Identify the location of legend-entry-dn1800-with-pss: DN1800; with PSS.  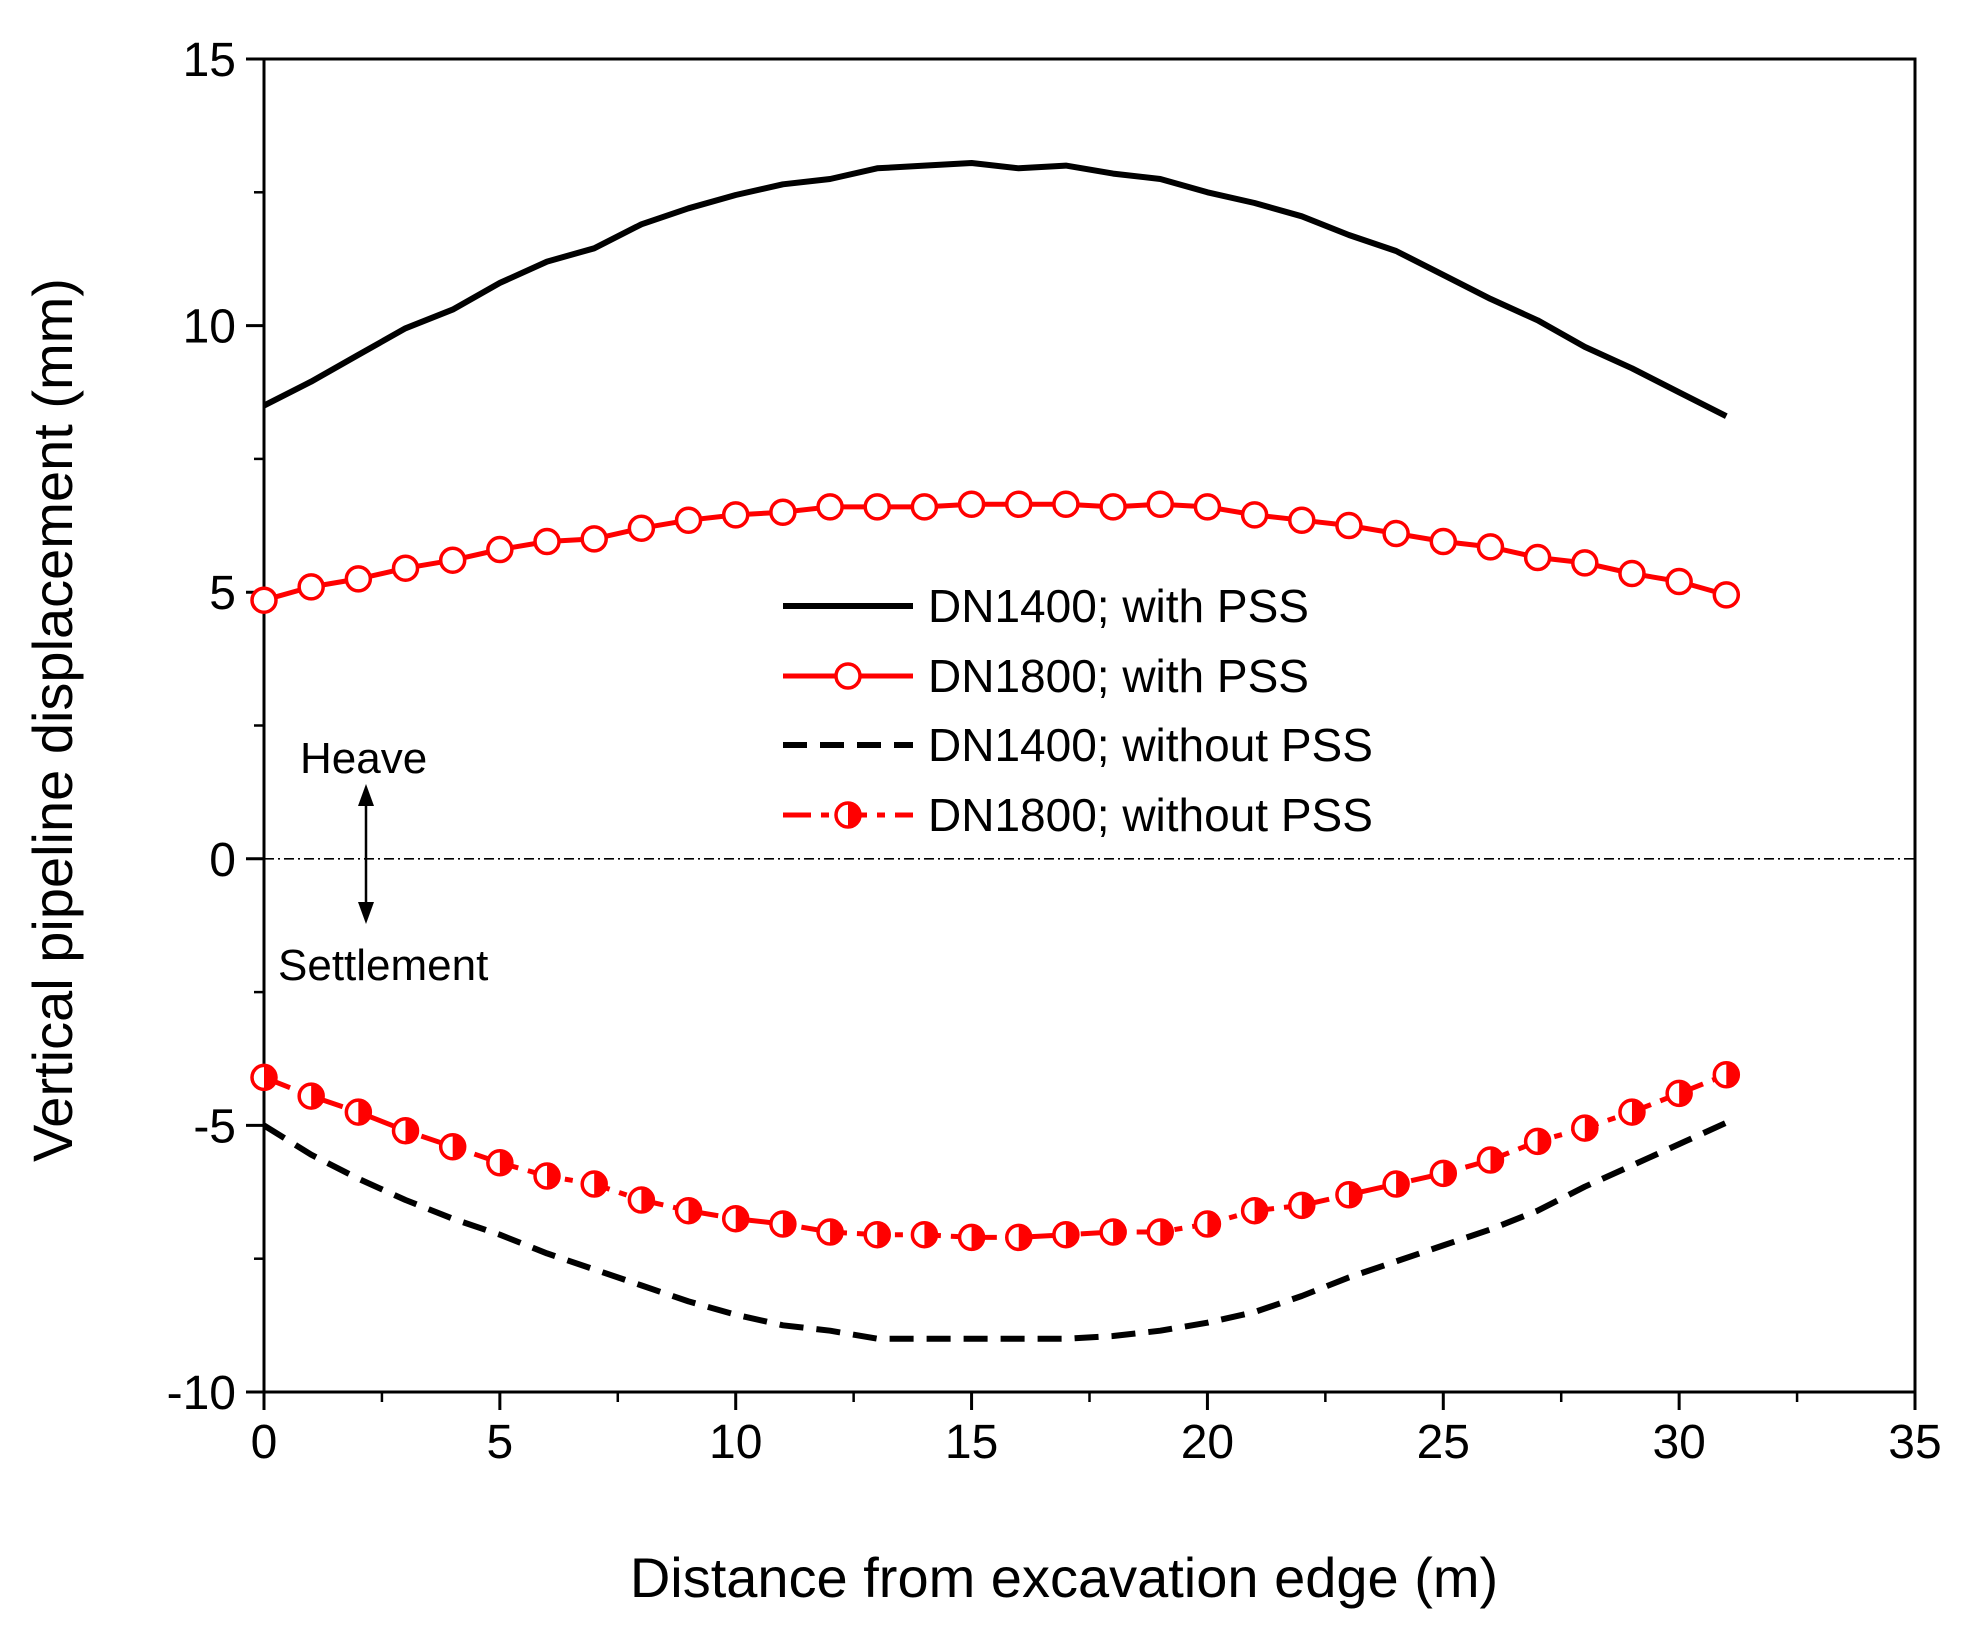
(1046, 676).